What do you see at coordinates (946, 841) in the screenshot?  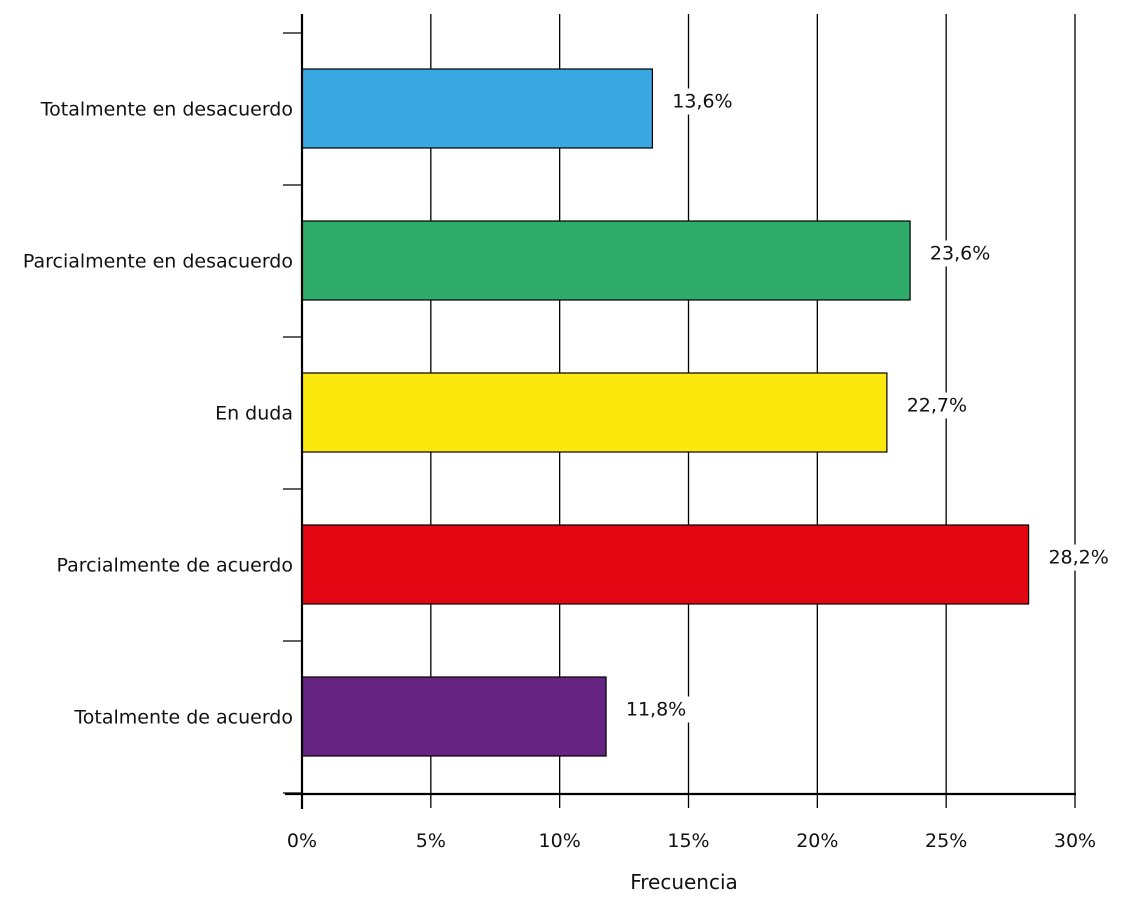 I see `x-tick-label: 25%` at bounding box center [946, 841].